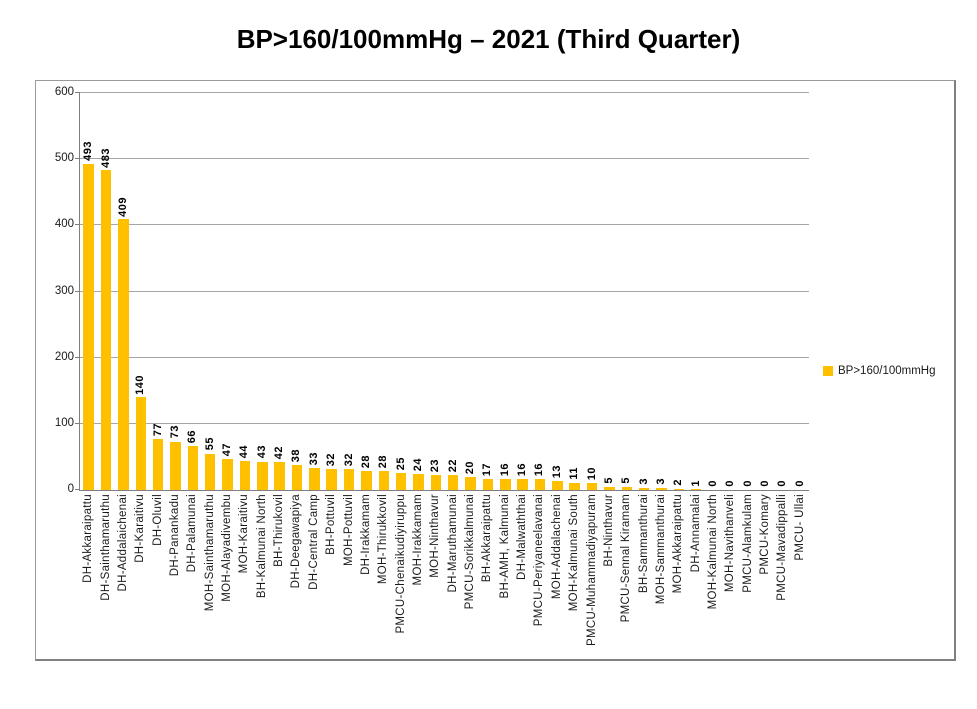 The width and height of the screenshot is (977, 709). What do you see at coordinates (799, 527) in the screenshot?
I see `x-category-label: PMCU- Ullai` at bounding box center [799, 527].